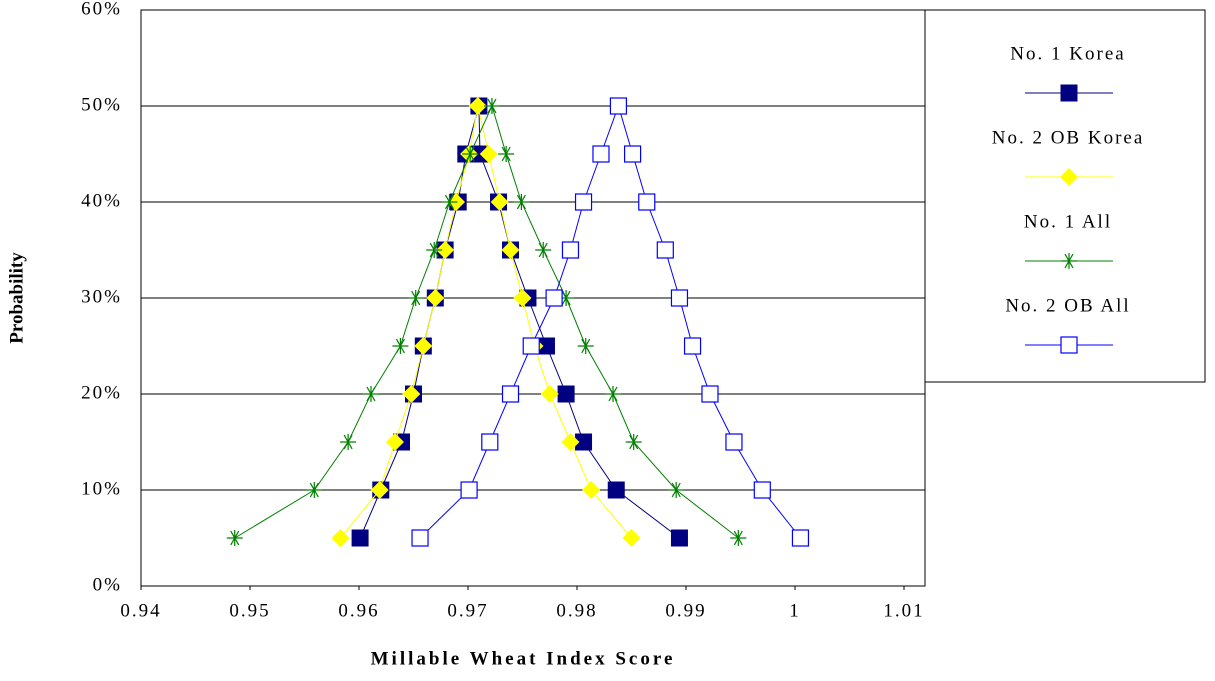 Image resolution: width=1215 pixels, height=681 pixels. Describe the element at coordinates (523, 658) in the screenshot. I see `x-axis-title: Millable Wheat Index Score` at that location.